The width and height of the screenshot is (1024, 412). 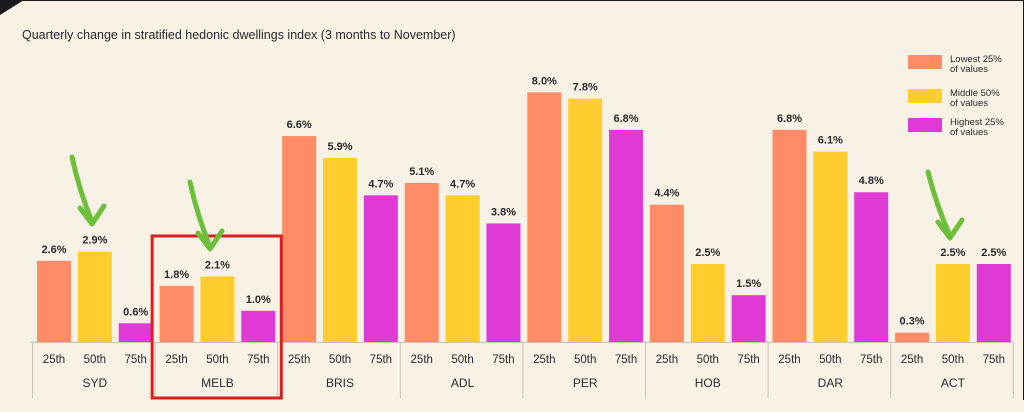 What do you see at coordinates (136, 360) in the screenshot?
I see `tick-label-syd-75th: 75th` at bounding box center [136, 360].